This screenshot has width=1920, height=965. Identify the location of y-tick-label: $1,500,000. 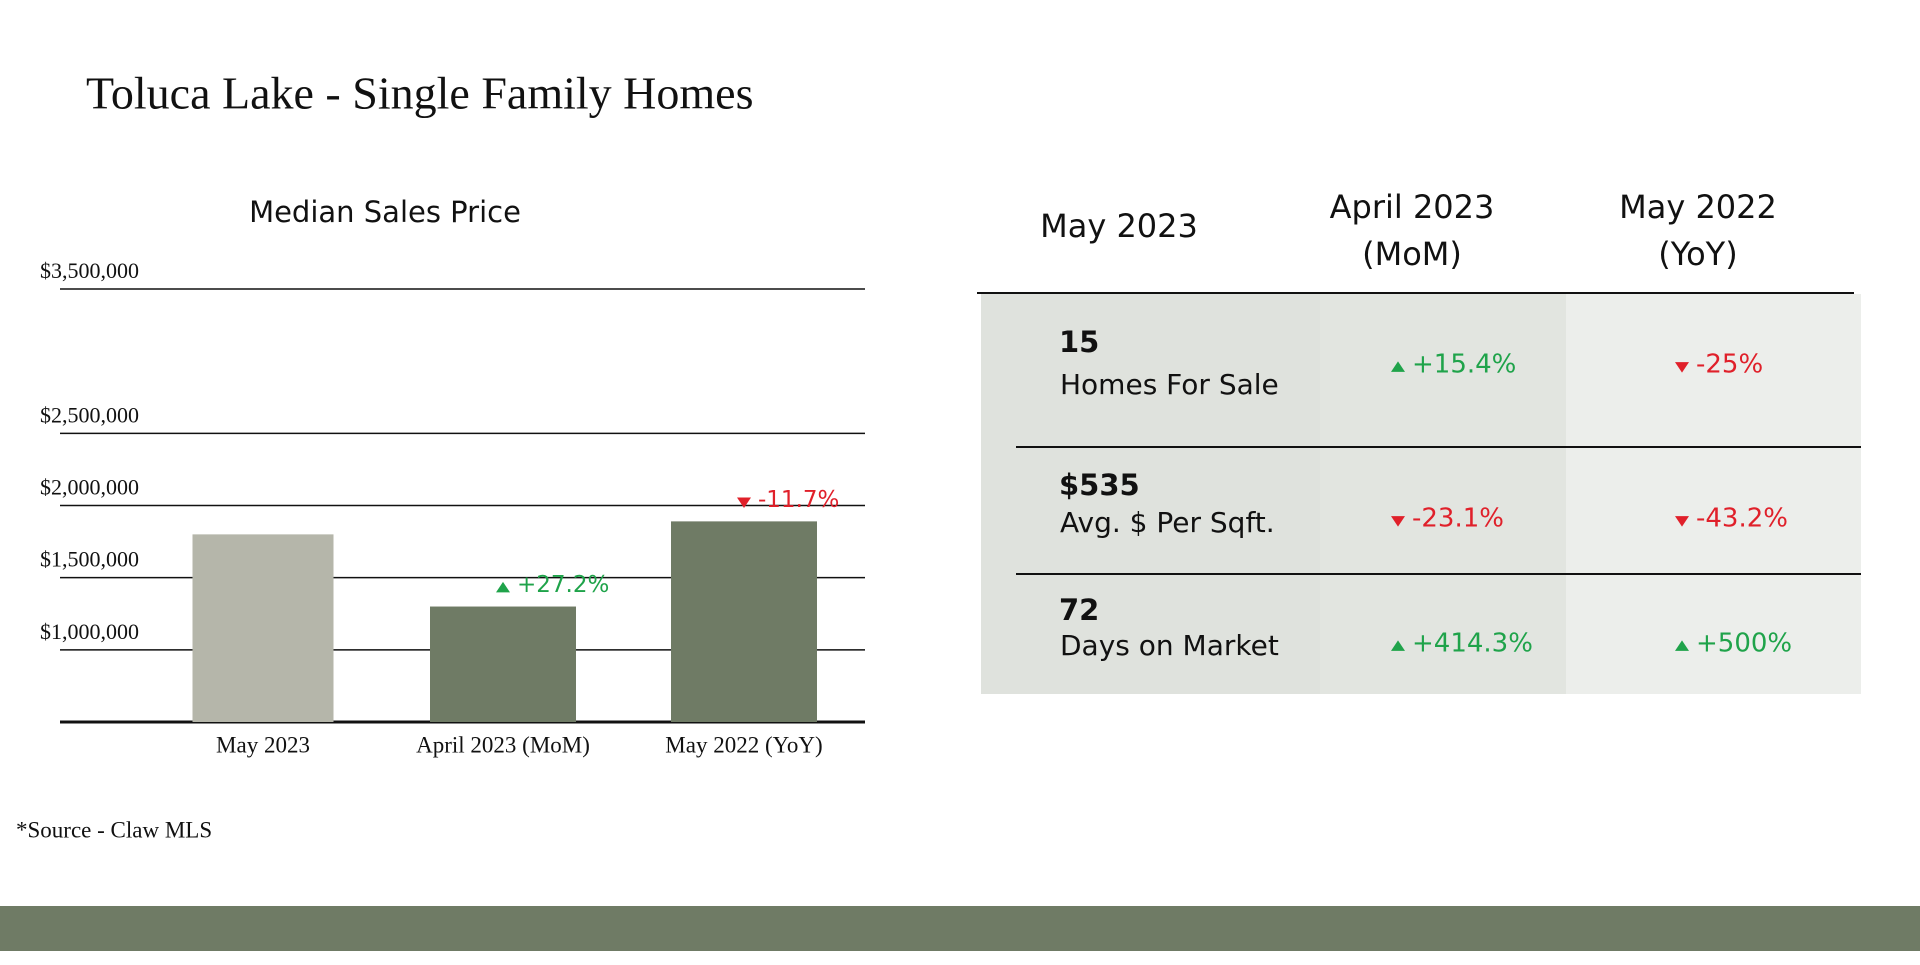
(89, 559).